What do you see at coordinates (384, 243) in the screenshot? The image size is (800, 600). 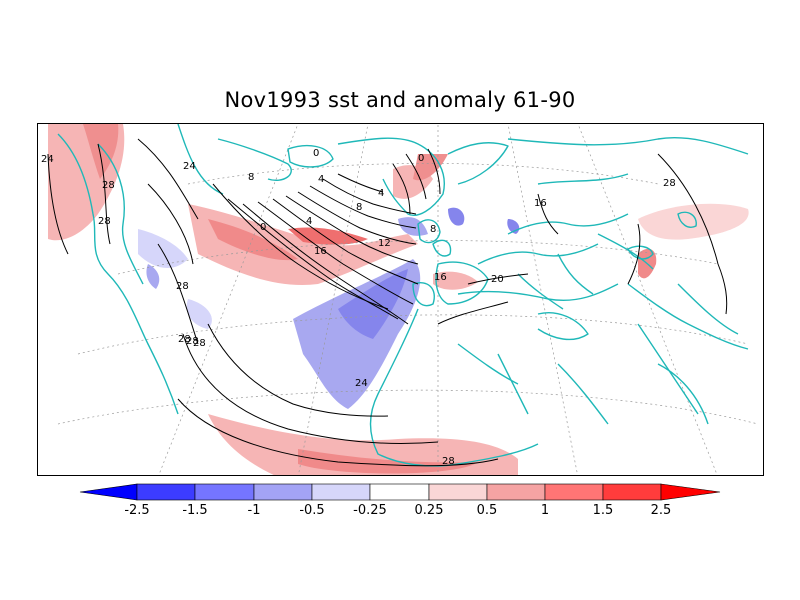 I see `contour-label: 12` at bounding box center [384, 243].